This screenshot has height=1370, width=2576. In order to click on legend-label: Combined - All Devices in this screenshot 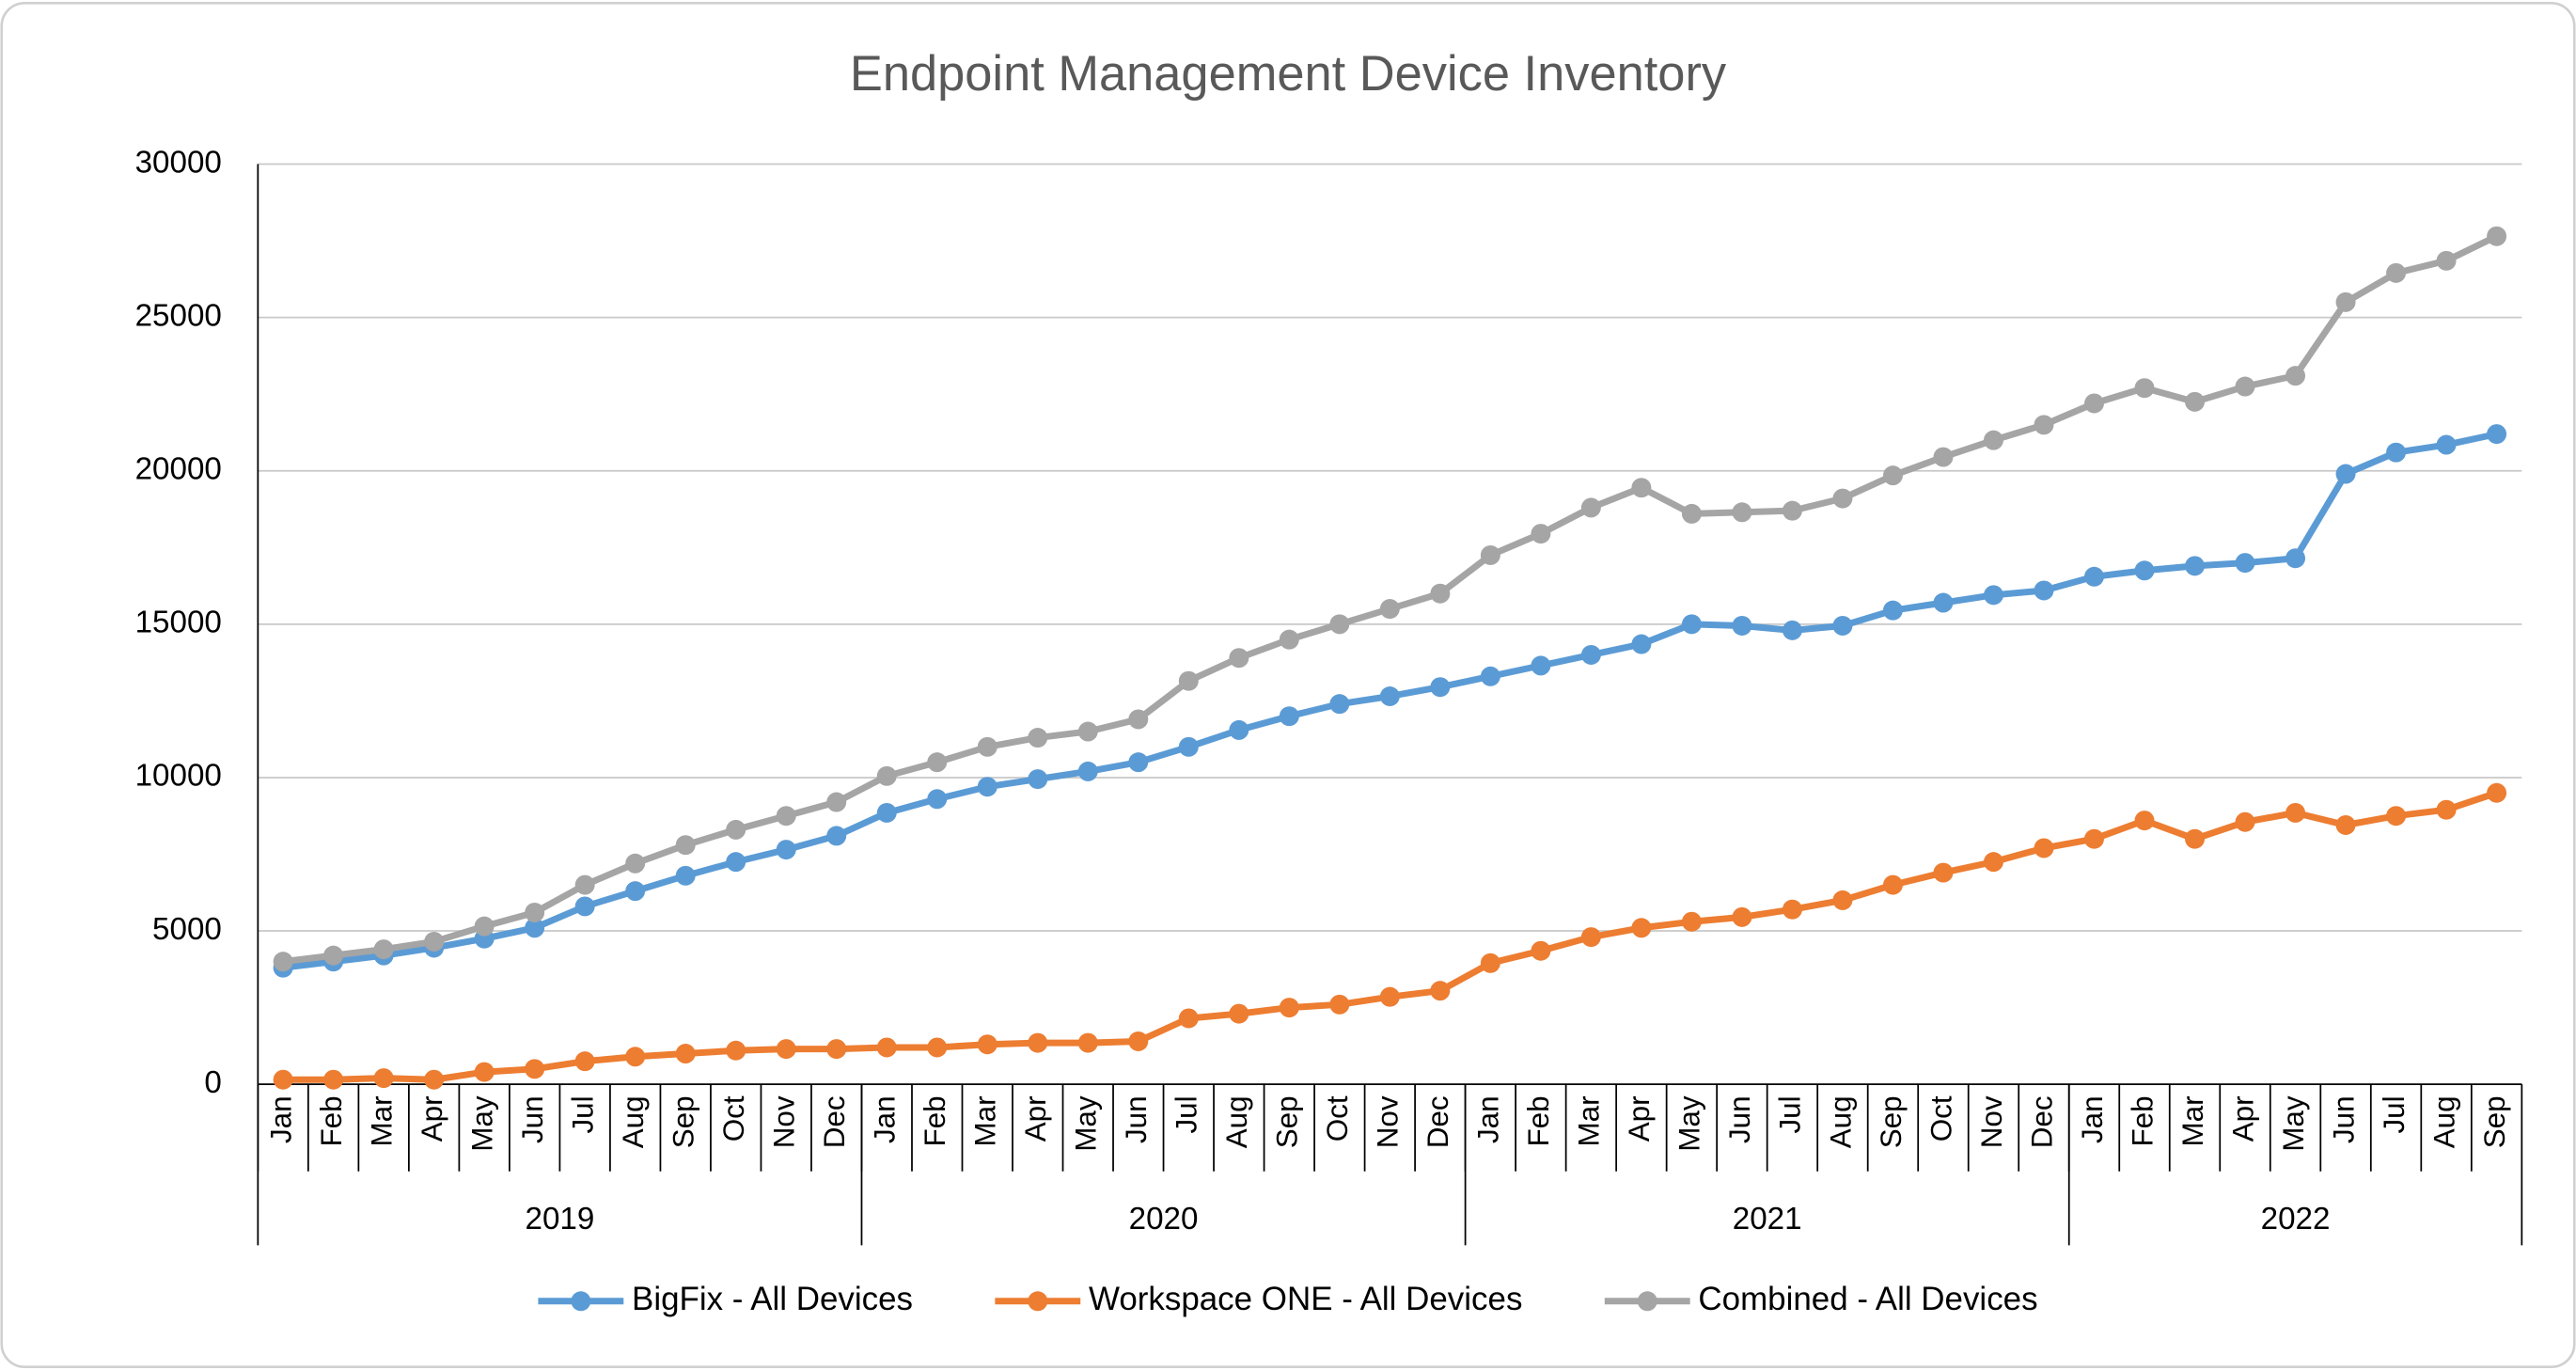, I will do `click(1868, 1299)`.